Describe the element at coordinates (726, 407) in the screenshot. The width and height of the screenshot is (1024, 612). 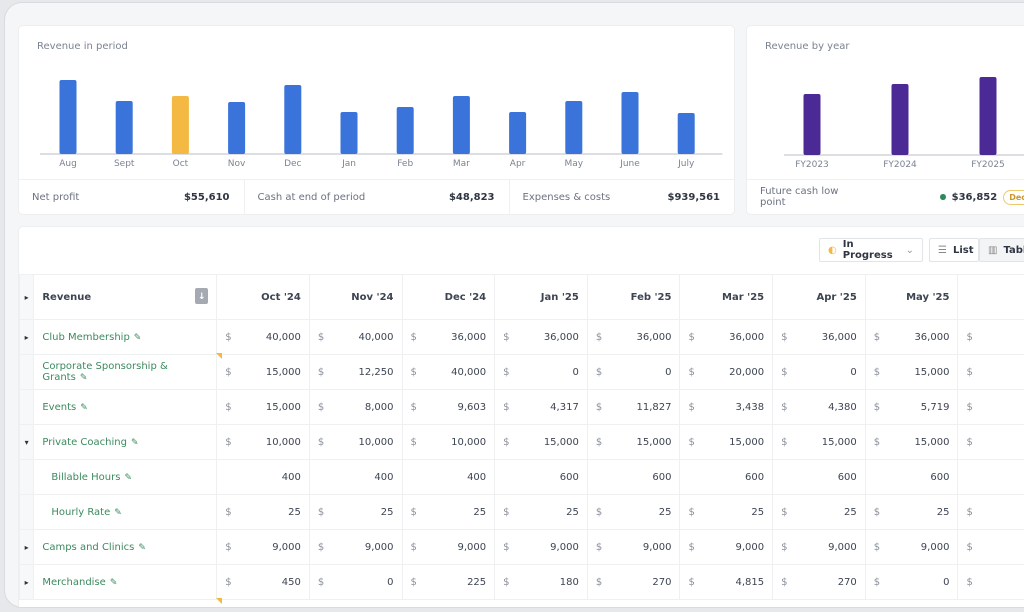
I see `value-cell: $3,438` at that location.